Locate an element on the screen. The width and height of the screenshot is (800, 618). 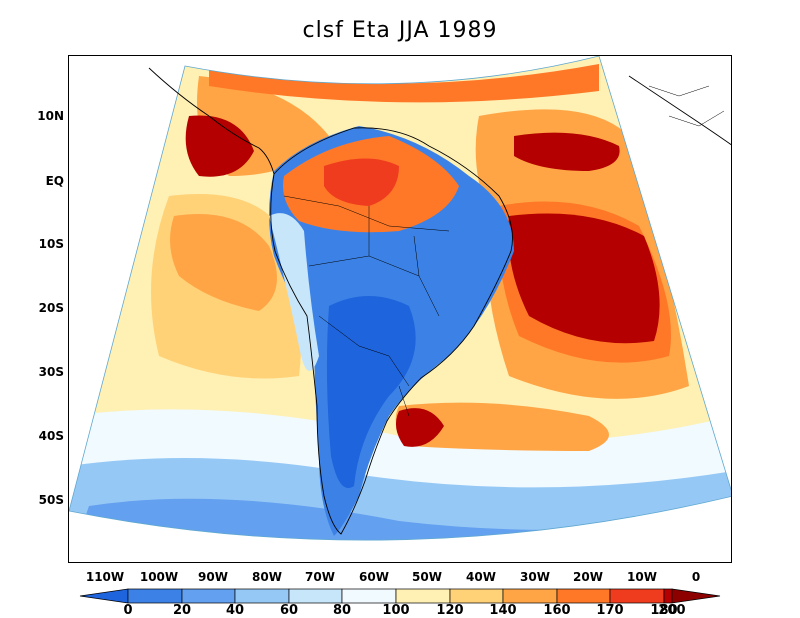
lat-label-50s: 50S is located at coordinates (51, 500).